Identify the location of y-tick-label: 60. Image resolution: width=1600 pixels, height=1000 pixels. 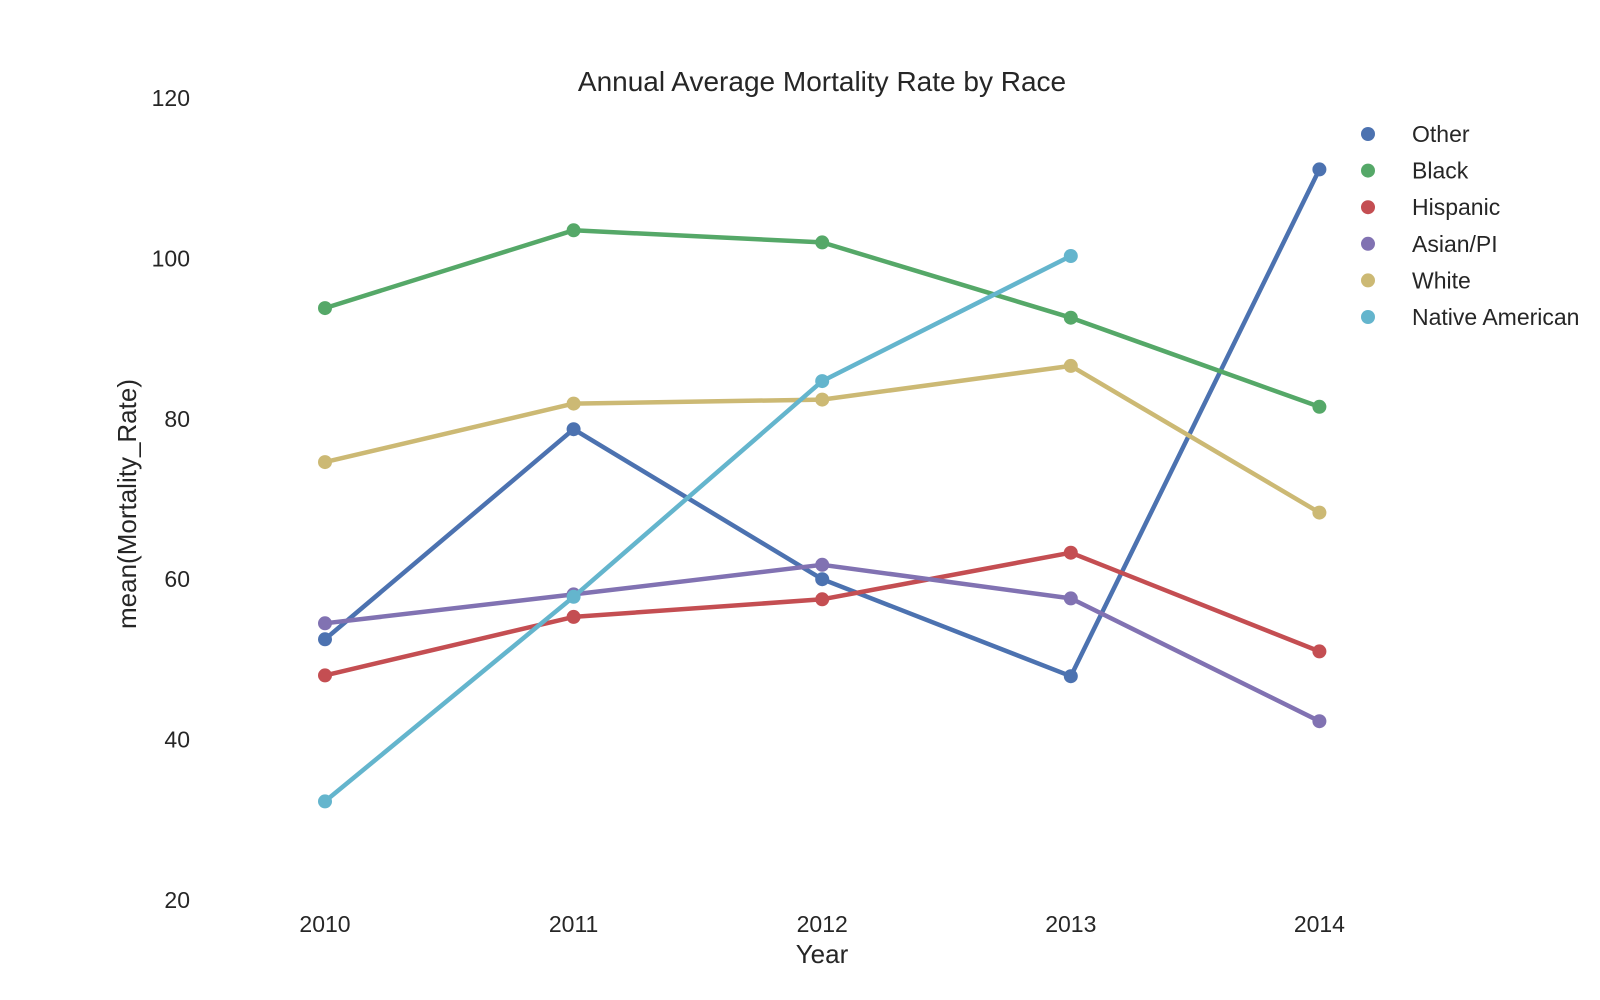
(177, 579).